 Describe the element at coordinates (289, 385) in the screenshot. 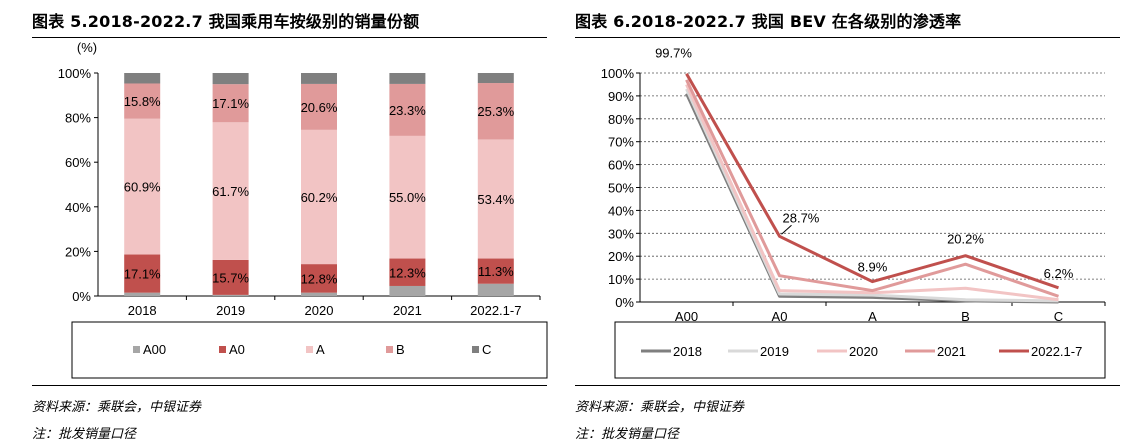

I see `left-bottom-rule` at that location.